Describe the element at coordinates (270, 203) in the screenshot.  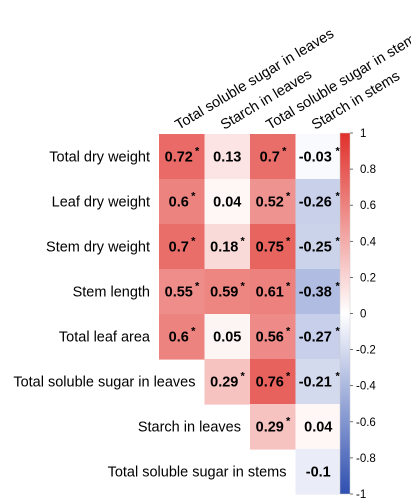
I see `cell-value-label: 0.52` at that location.